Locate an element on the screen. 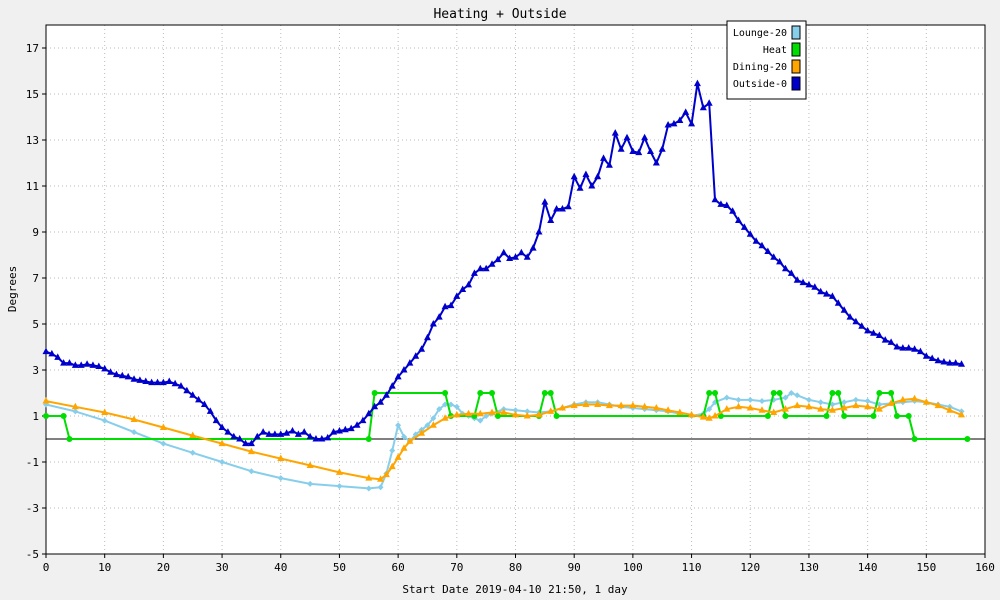 Image resolution: width=1000 pixels, height=604 pixels. x-tick-label: 10 is located at coordinates (104, 567).